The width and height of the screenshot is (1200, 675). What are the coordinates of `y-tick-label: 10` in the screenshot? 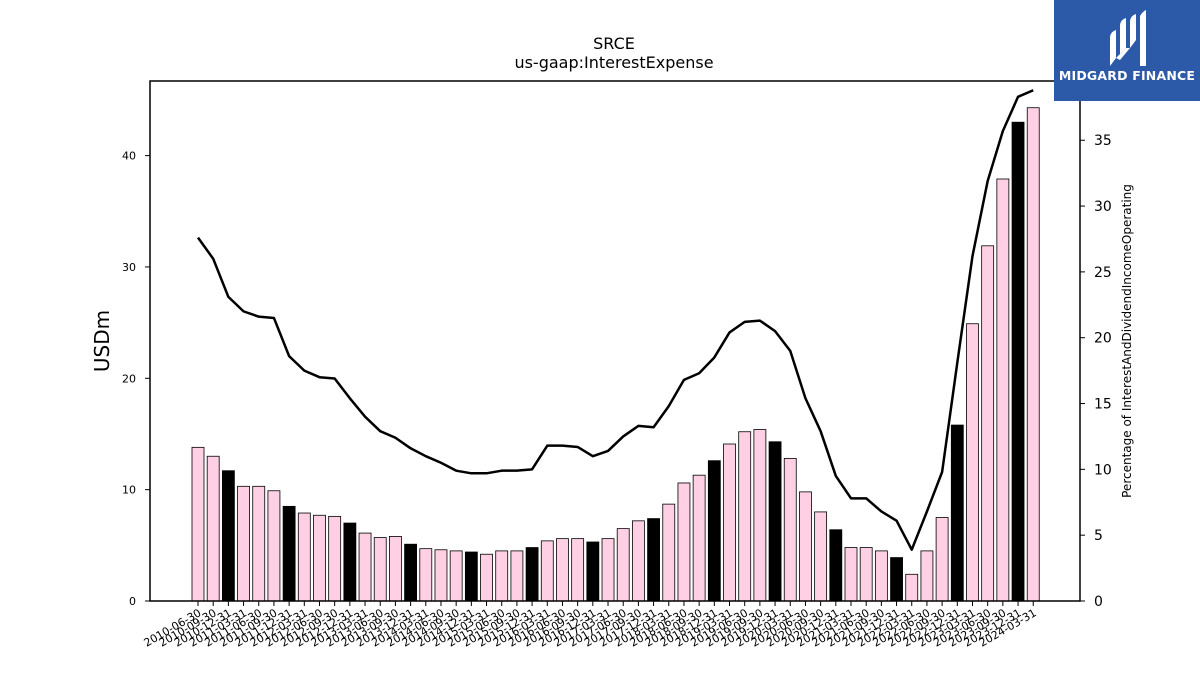 It's located at (129, 490).